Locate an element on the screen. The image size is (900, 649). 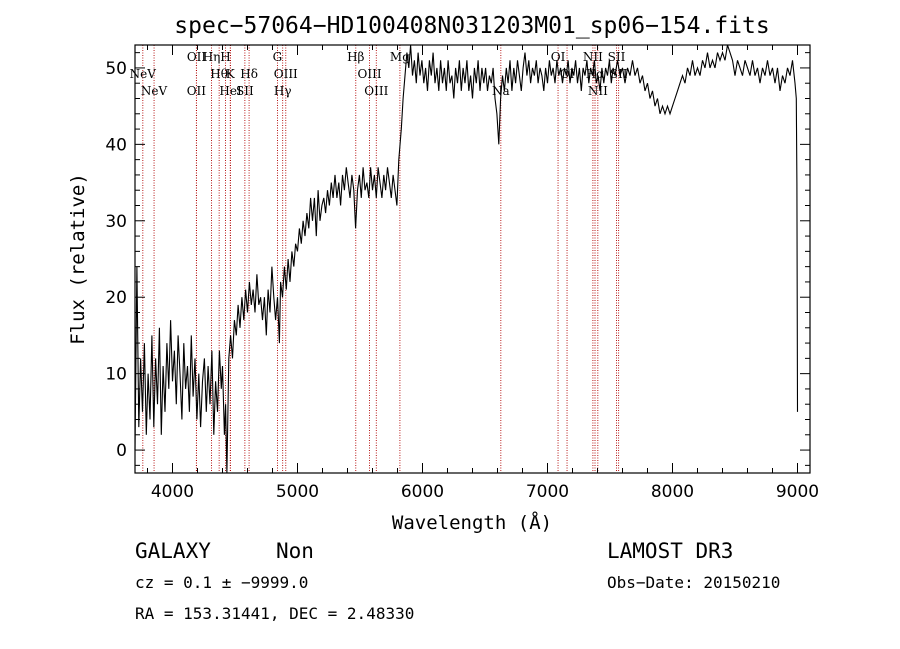
y-tick-label: 20 is located at coordinates (116, 298).